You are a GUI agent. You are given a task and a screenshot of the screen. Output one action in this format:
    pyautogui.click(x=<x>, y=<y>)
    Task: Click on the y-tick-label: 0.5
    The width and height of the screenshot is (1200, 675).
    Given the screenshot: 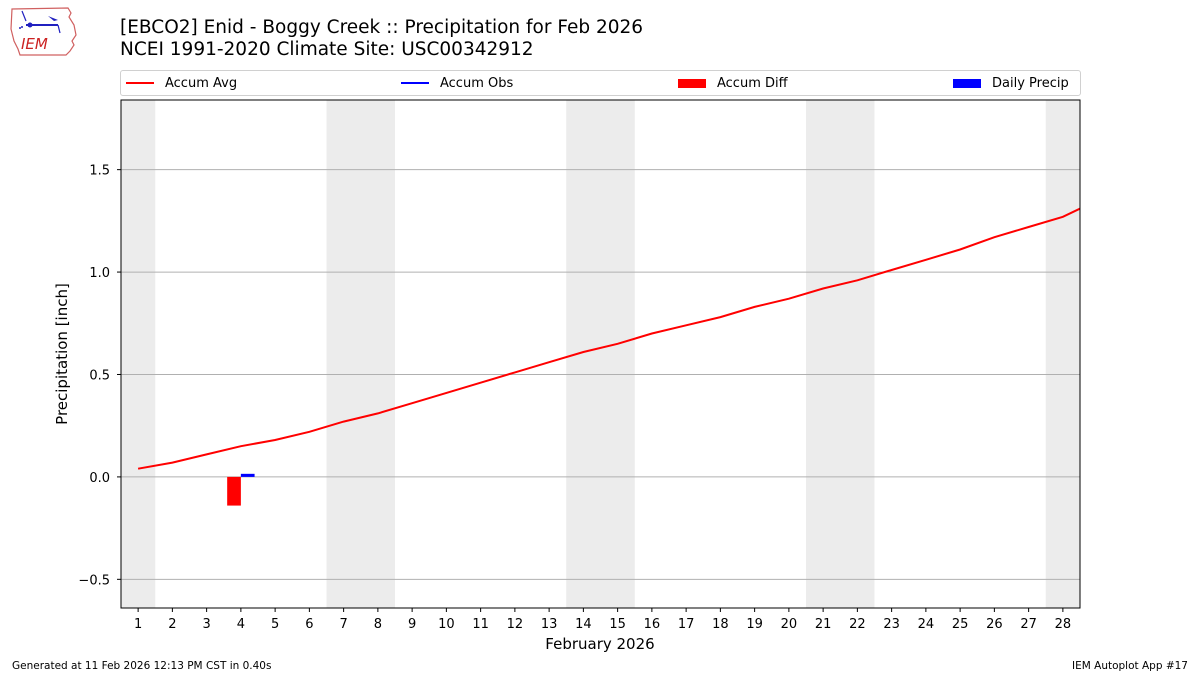 What is the action you would take?
    pyautogui.click(x=99, y=375)
    